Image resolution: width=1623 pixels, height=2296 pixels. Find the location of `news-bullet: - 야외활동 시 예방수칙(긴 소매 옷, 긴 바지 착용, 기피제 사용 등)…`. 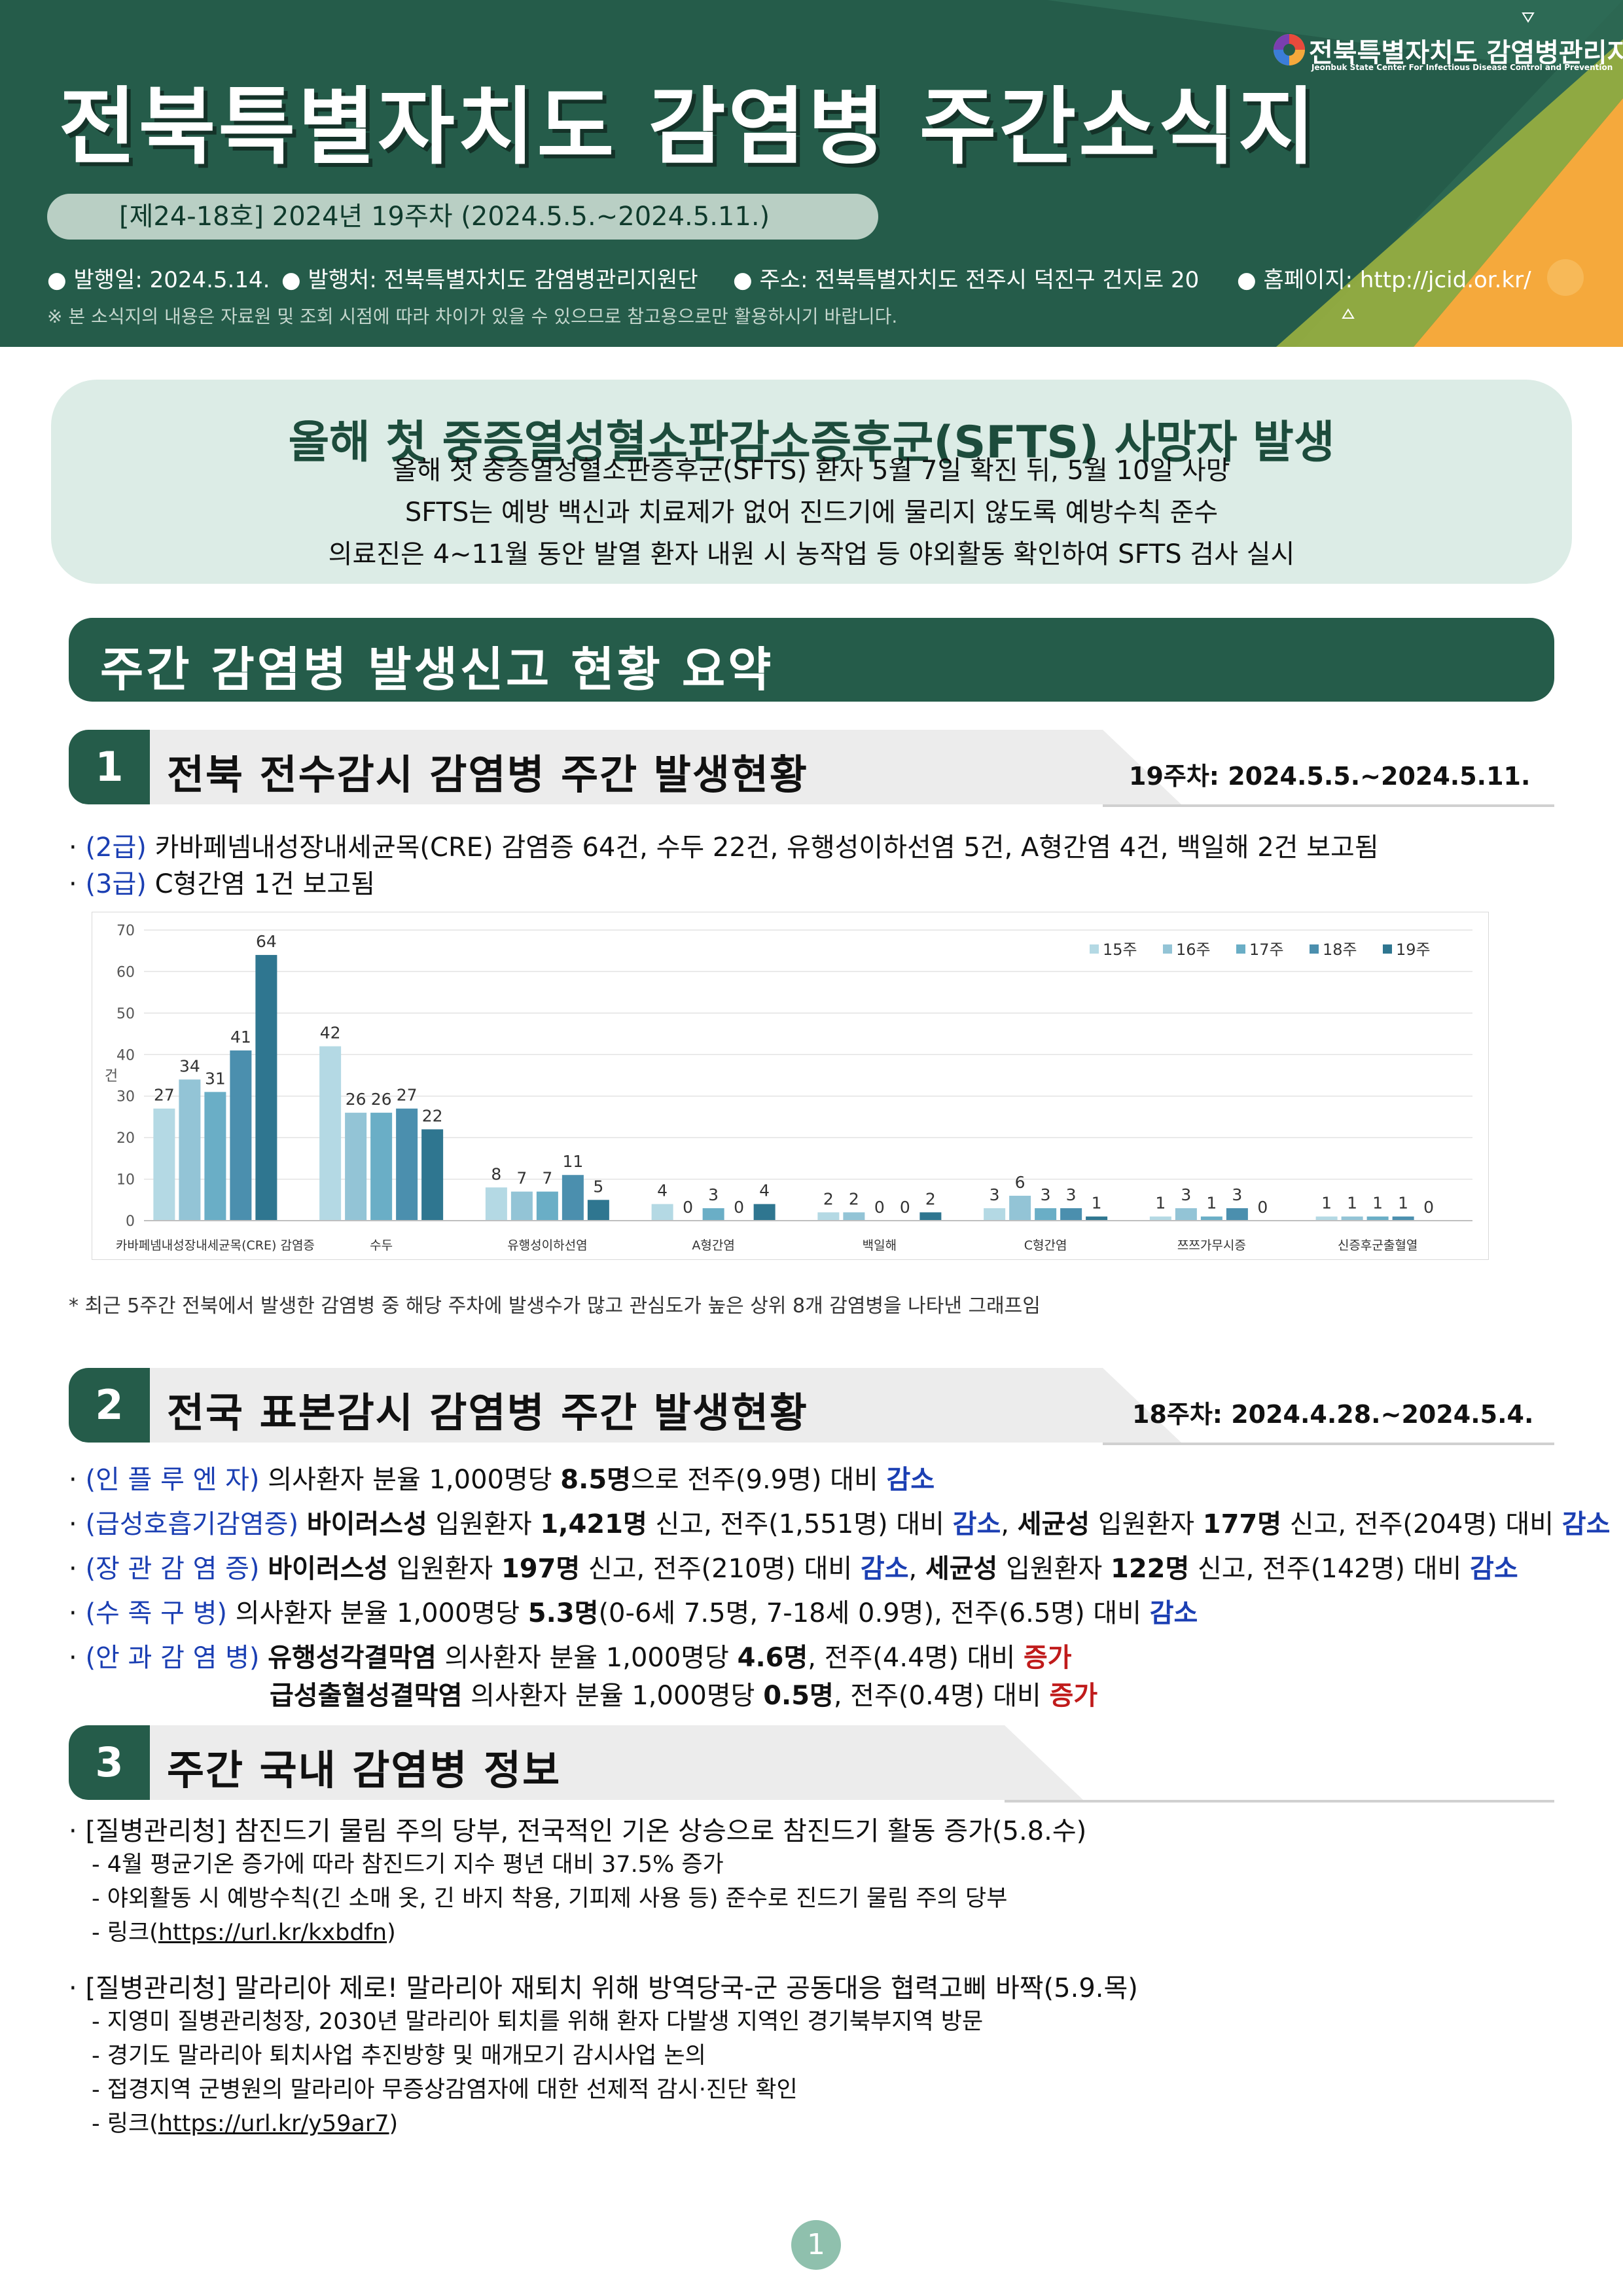

news-bullet: - 야외활동 시 예방수칙(긴 소매 옷, 긴 바지 착용, 기피제 사용 등)… is located at coordinates (550, 1899).